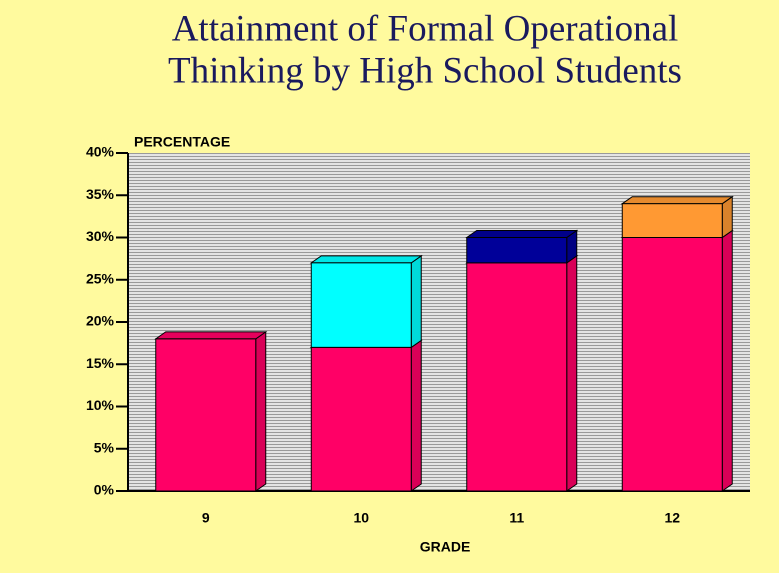  What do you see at coordinates (182, 142) in the screenshot?
I see `y-axis-label: PERCENTAGE` at bounding box center [182, 142].